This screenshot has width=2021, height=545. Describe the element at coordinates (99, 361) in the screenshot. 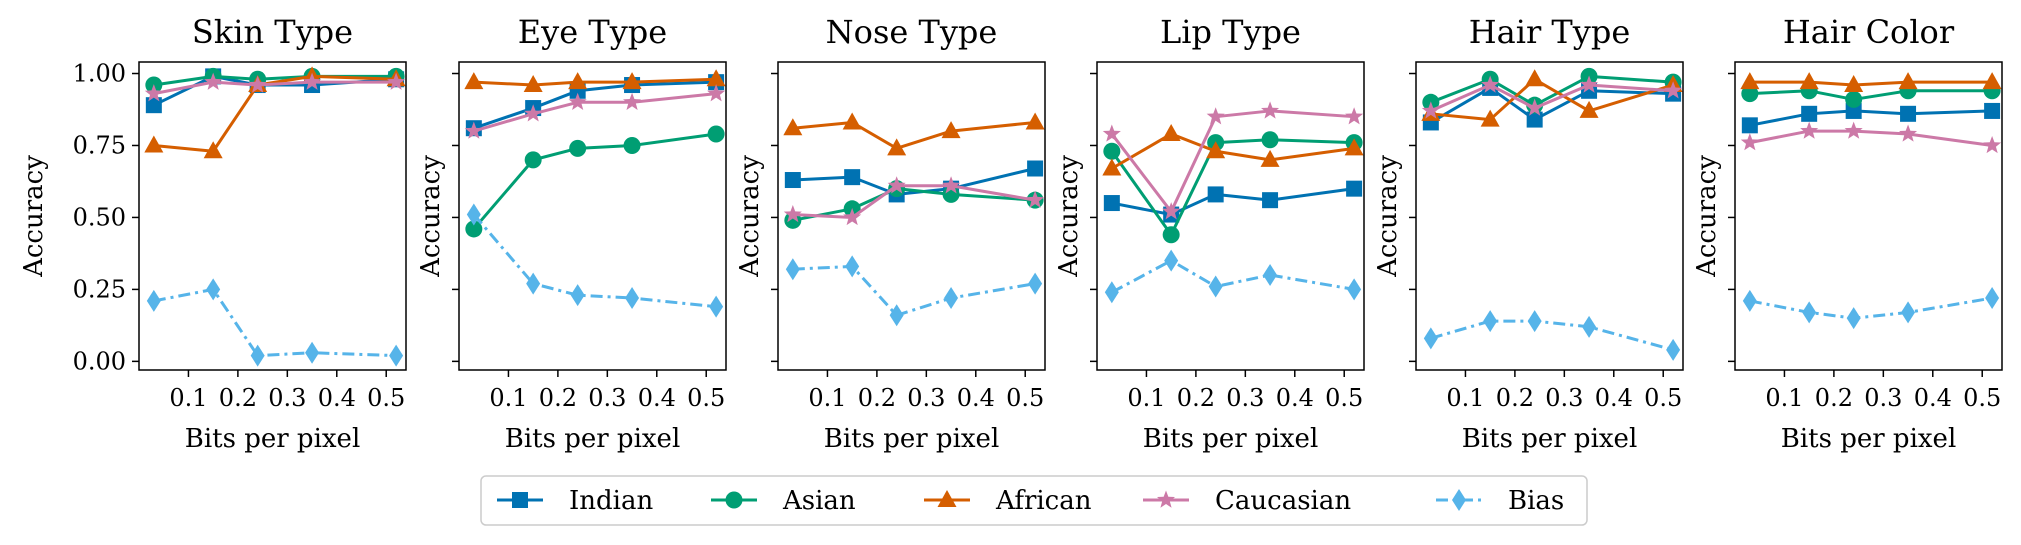

I see `y-tick-label: 0.00` at that location.